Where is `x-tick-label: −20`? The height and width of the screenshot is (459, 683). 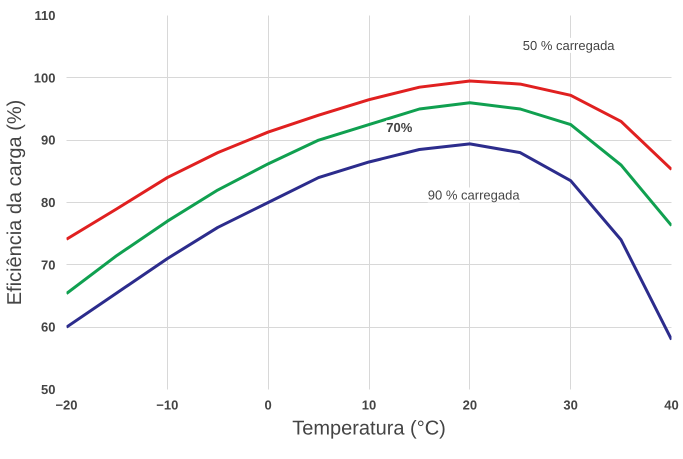
x-tick-label: −20 is located at coordinates (66, 405).